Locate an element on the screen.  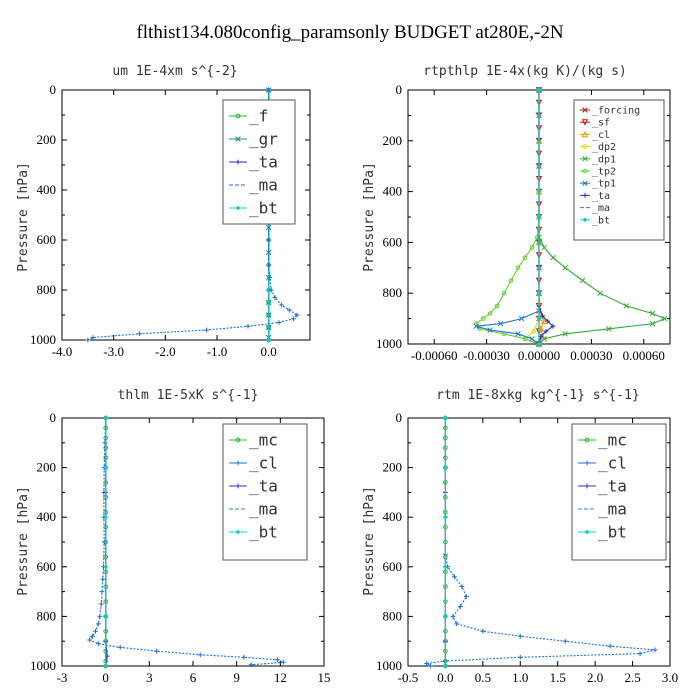
legend: _forcing_sf_cl_dp2_dp1 _tp2_tp1_ta_ma_bt is located at coordinates (619, 170).